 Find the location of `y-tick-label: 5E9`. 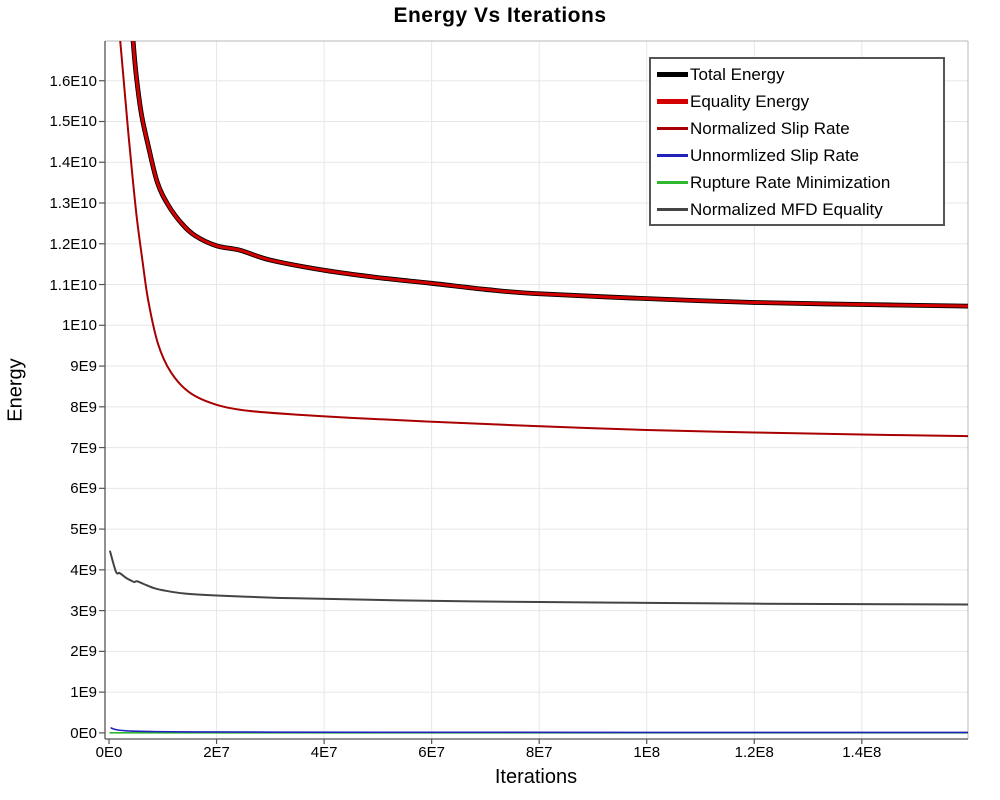

y-tick-label: 5E9 is located at coordinates (83, 530).